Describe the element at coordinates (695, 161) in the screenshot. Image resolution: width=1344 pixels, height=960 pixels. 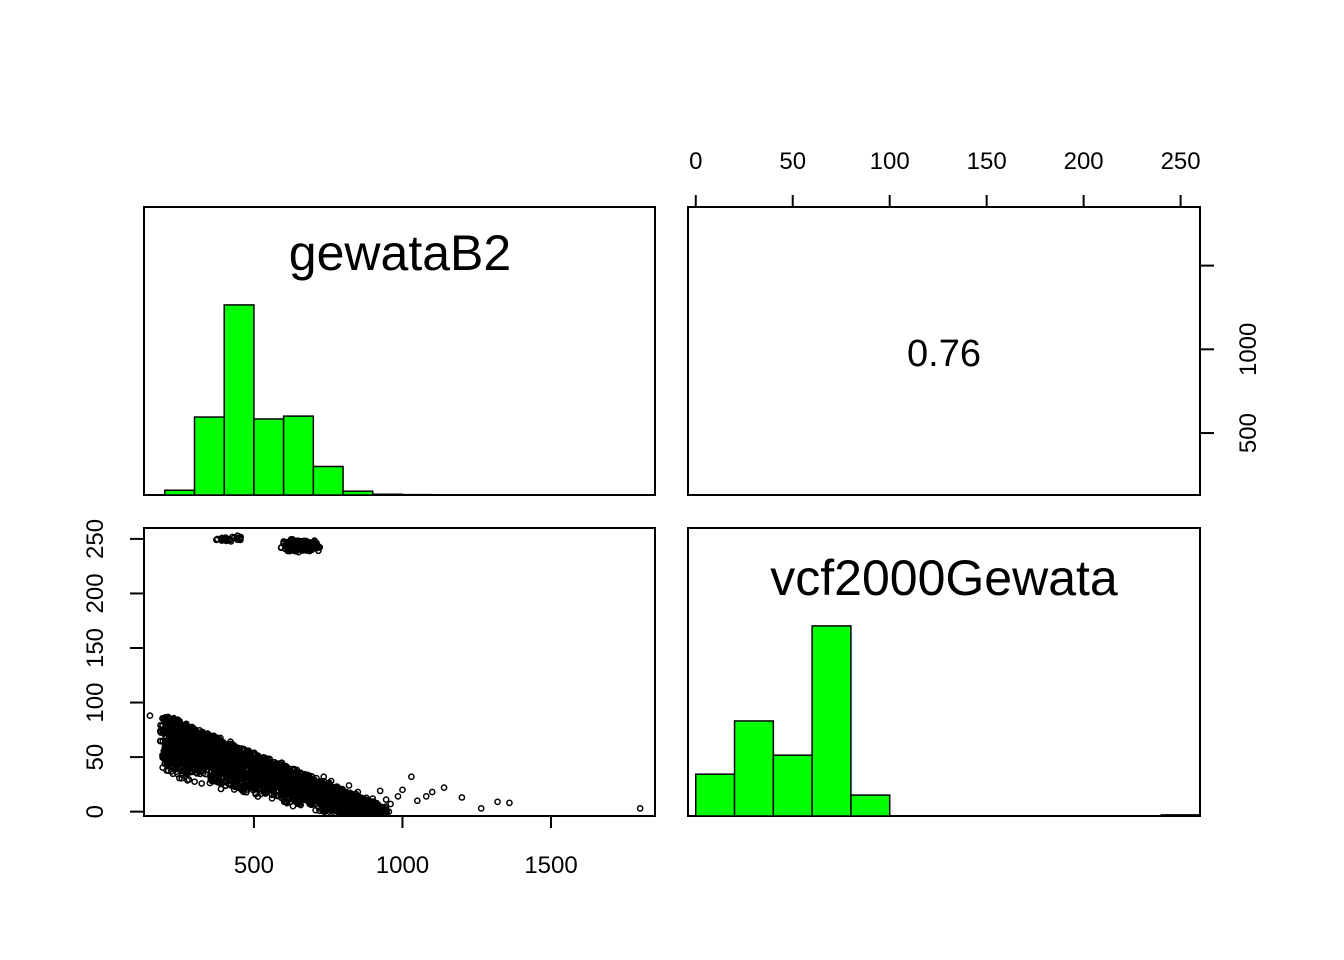
I see `axis-top-tick-label-0: 0` at that location.